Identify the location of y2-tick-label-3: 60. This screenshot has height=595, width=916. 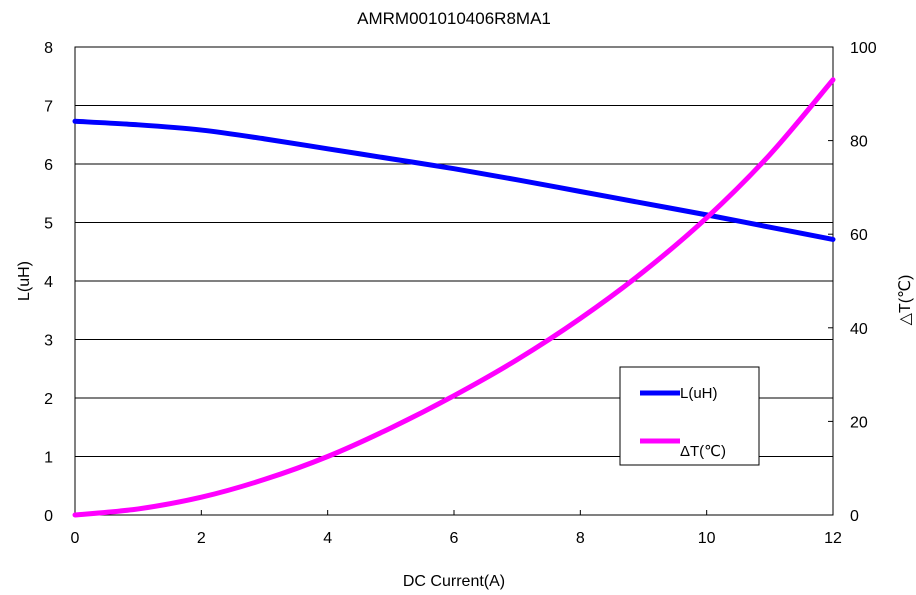
(859, 235).